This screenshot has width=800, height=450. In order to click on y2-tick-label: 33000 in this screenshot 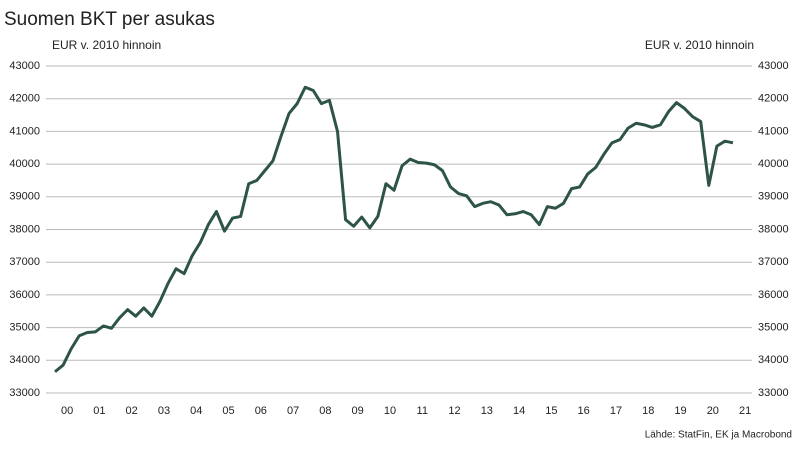, I will do `click(773, 393)`.